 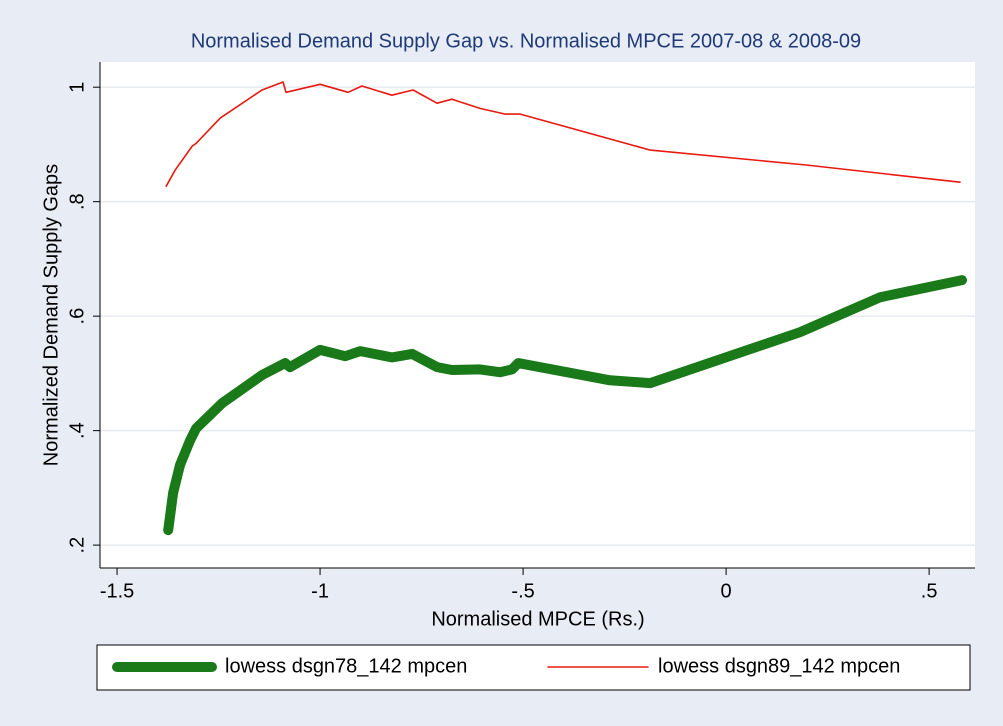 What do you see at coordinates (117, 591) in the screenshot?
I see `x-tick-label: -1.5` at bounding box center [117, 591].